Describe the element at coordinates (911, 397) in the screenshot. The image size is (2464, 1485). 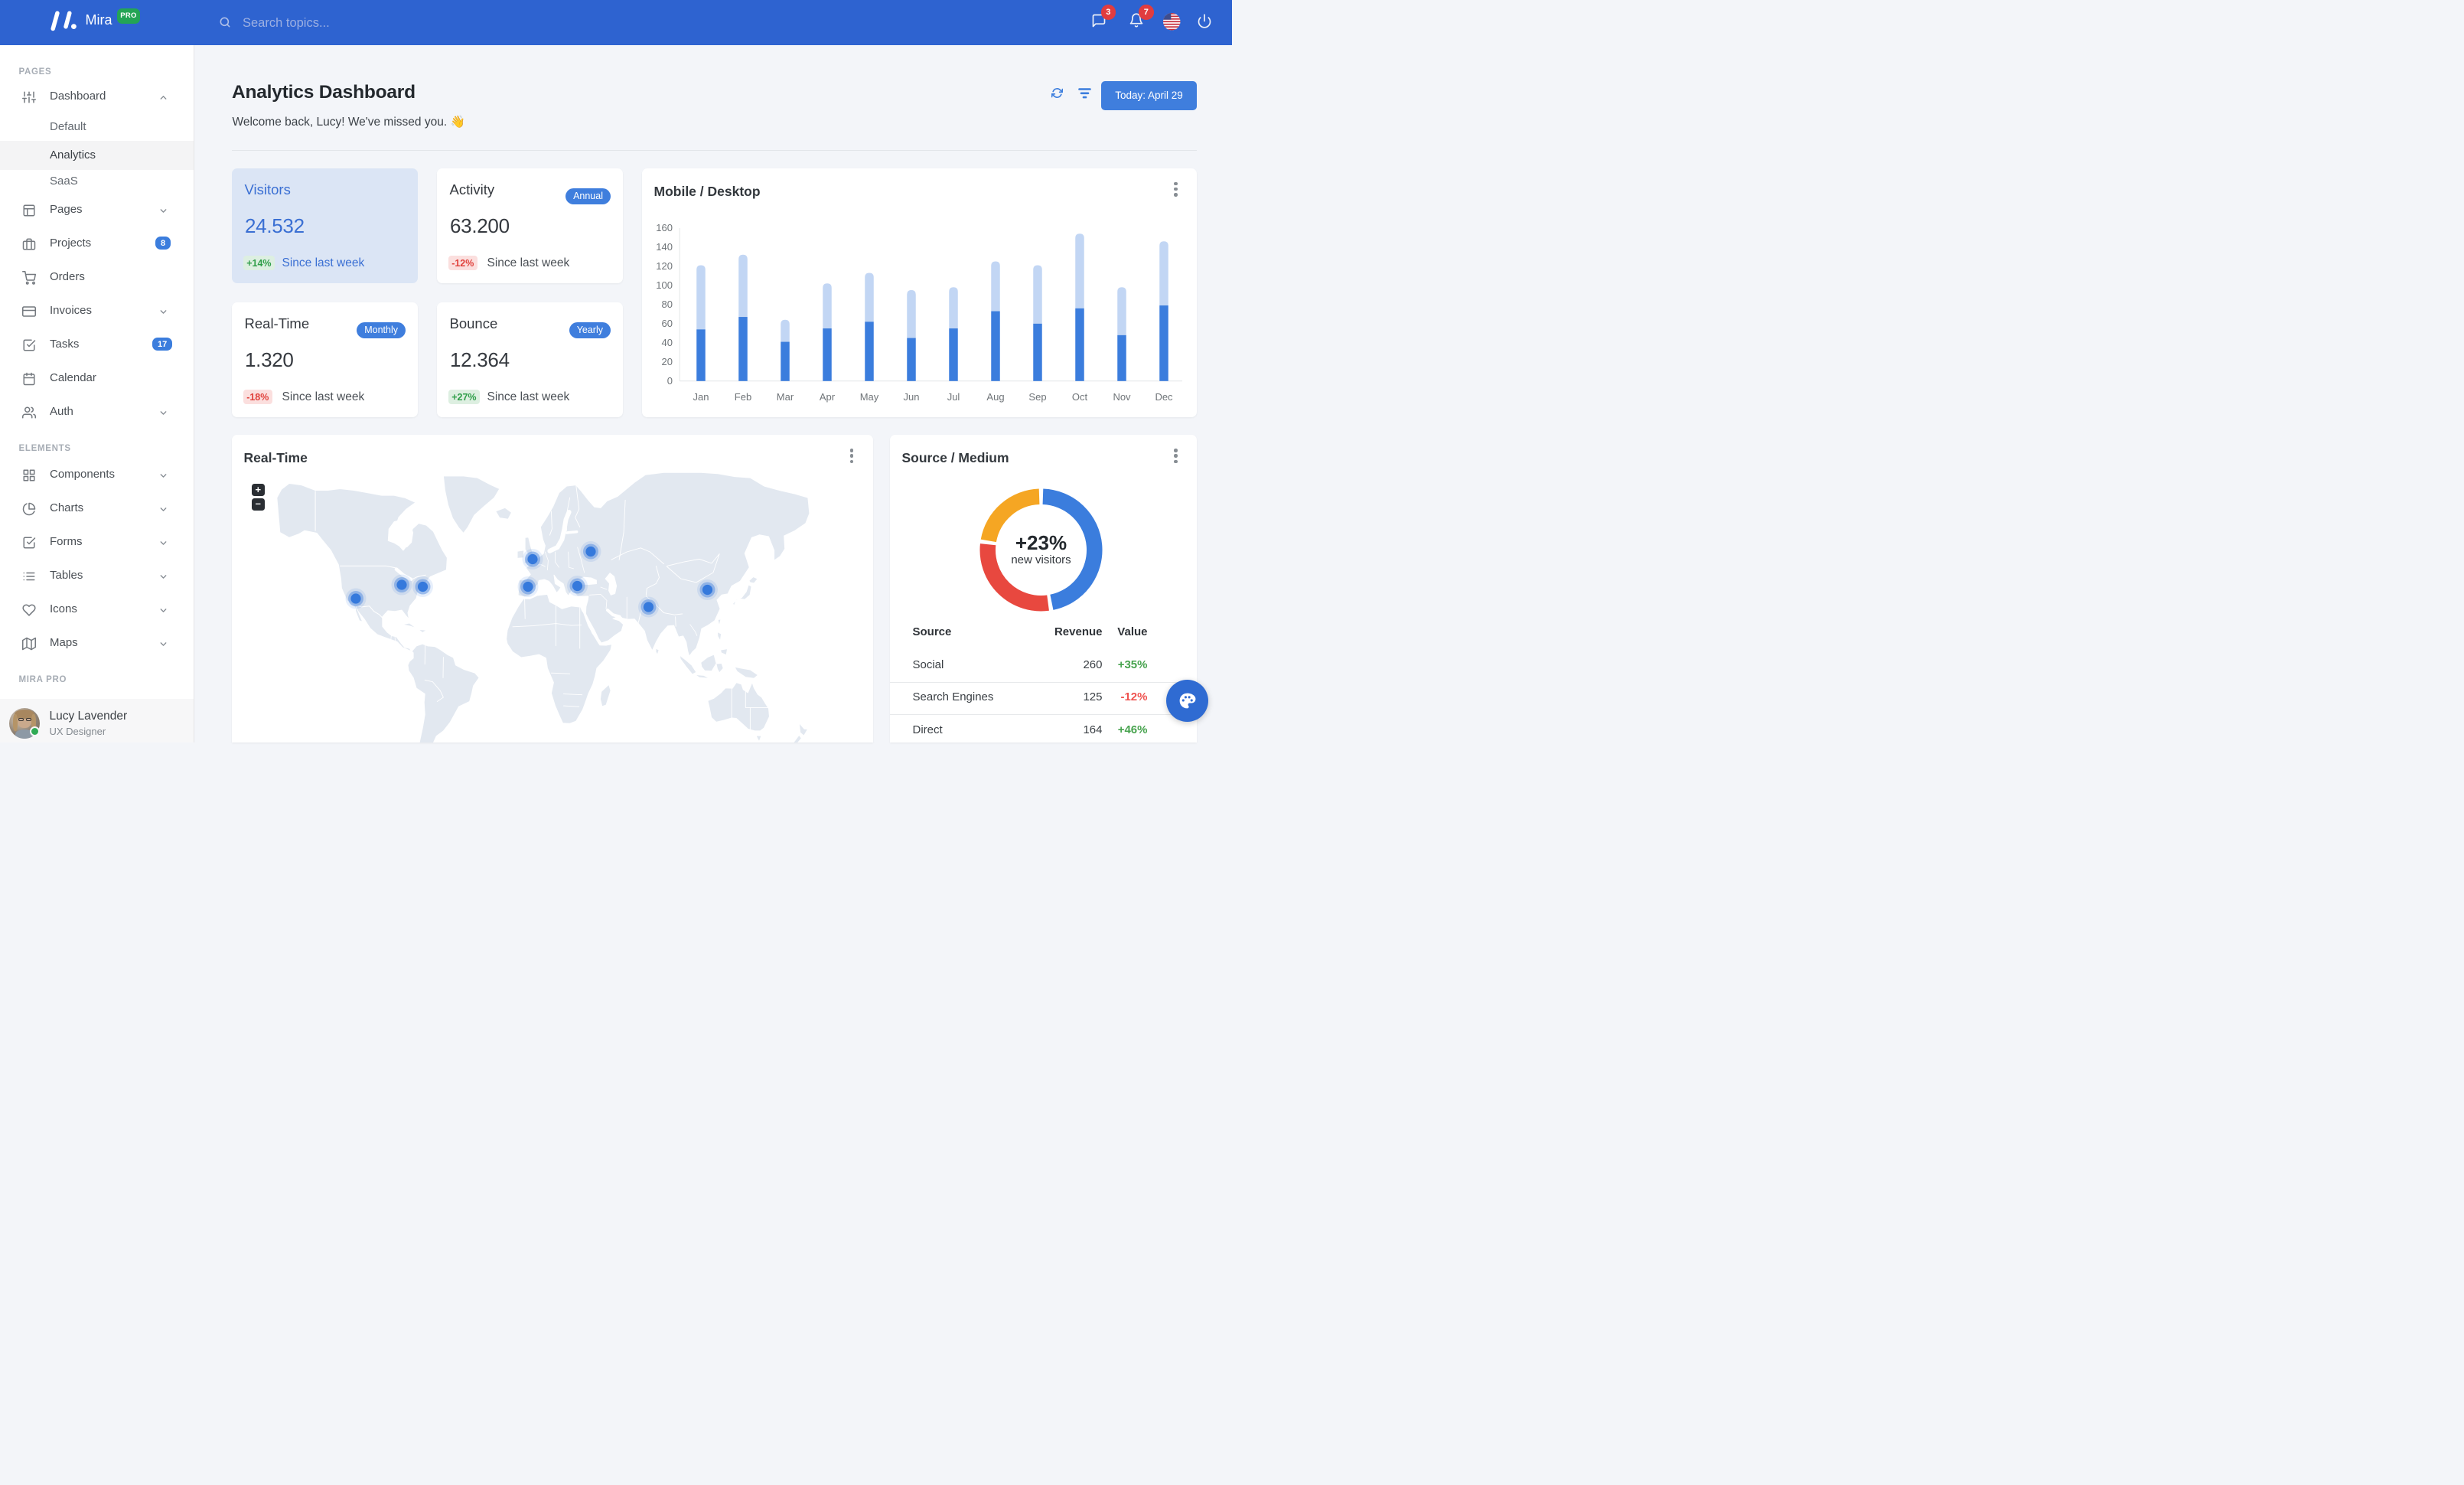
I see `svg-text: Jun` at that location.